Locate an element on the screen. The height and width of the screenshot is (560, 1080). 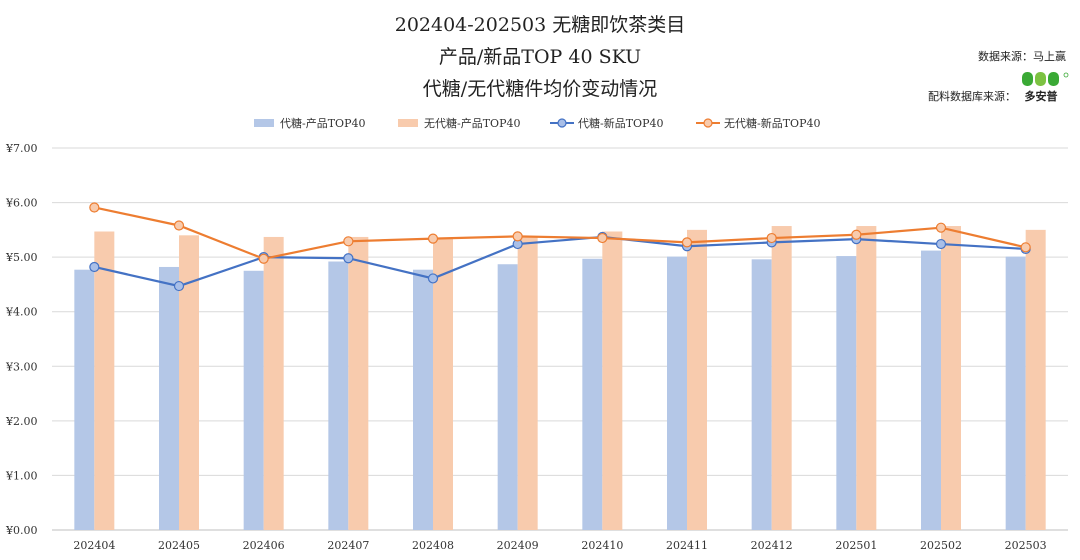
x-tick-label: 202405 is located at coordinates (179, 545).